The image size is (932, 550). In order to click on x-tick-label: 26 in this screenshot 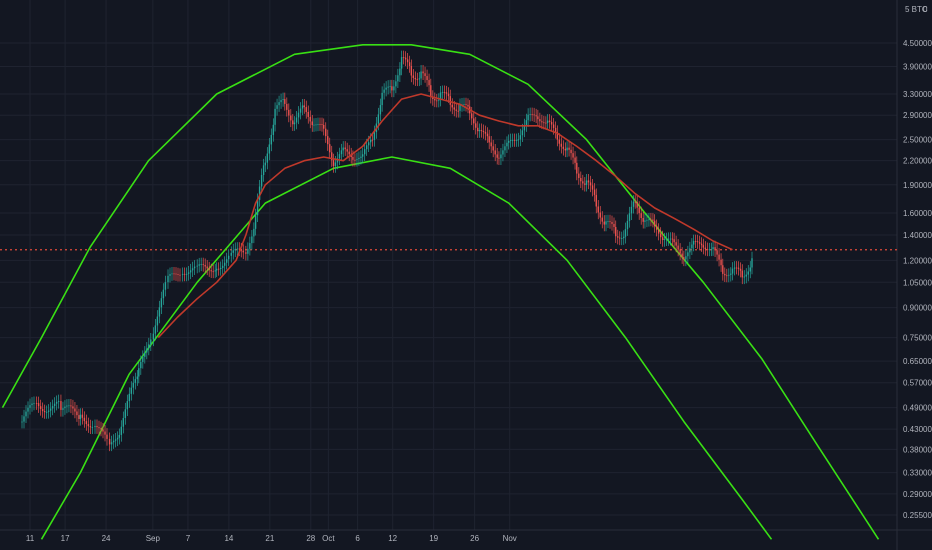, I will do `click(474, 538)`.